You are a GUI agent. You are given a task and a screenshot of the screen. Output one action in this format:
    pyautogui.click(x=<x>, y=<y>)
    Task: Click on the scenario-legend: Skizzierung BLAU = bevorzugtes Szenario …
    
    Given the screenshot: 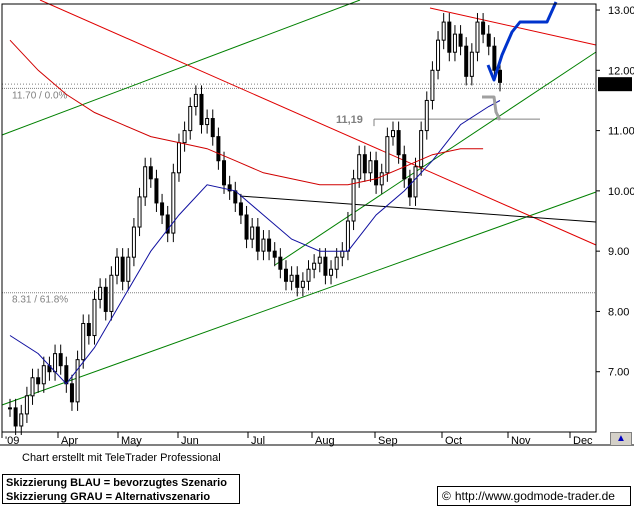 What is the action you would take?
    pyautogui.click(x=121, y=489)
    